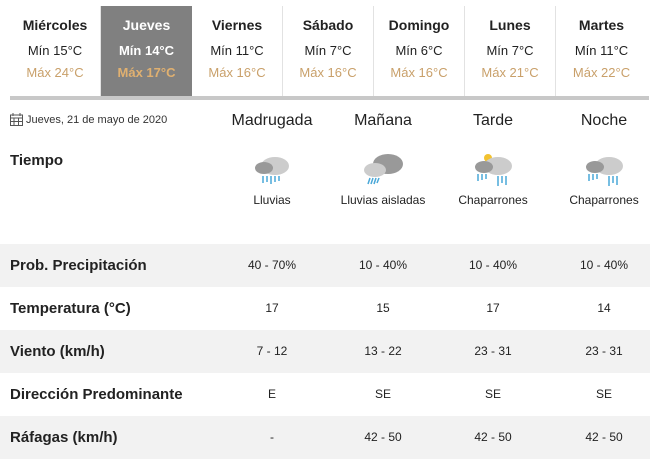 The image size is (650, 459). What do you see at coordinates (604, 308) in the screenshot?
I see `cell: 14` at bounding box center [604, 308].